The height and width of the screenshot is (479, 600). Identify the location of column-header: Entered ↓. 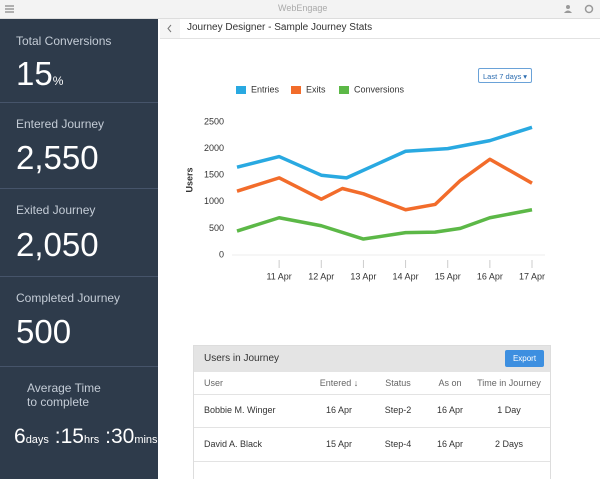
(339, 383).